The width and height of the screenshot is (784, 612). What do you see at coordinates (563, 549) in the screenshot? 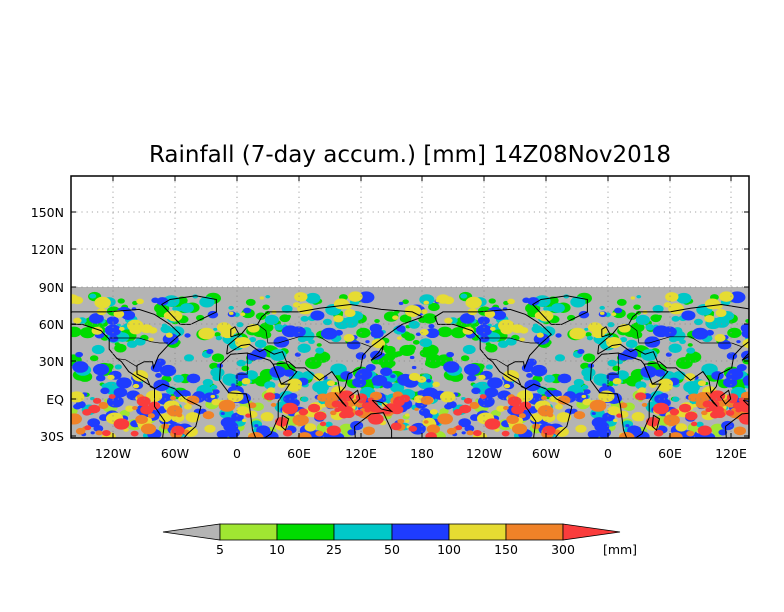
I see `colorbar-label-300: 300` at bounding box center [563, 549].